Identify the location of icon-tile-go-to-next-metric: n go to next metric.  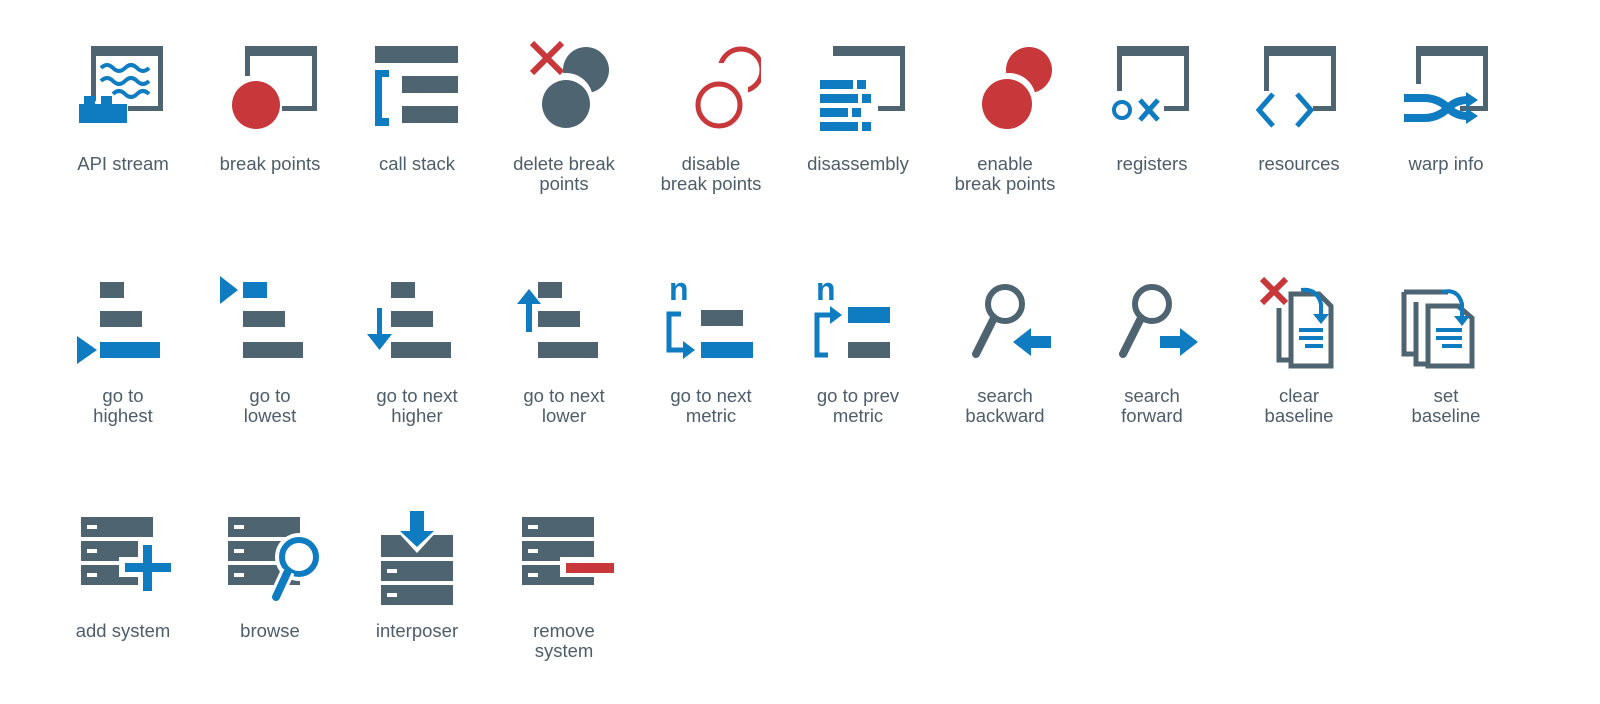
(711, 348).